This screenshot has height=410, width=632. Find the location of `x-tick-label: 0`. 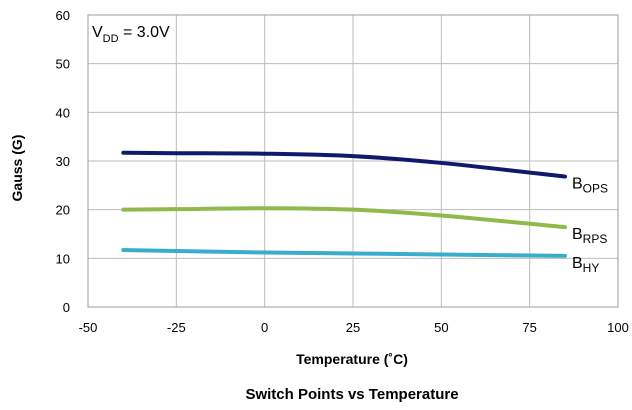

x-tick-label: 0 is located at coordinates (264, 327).